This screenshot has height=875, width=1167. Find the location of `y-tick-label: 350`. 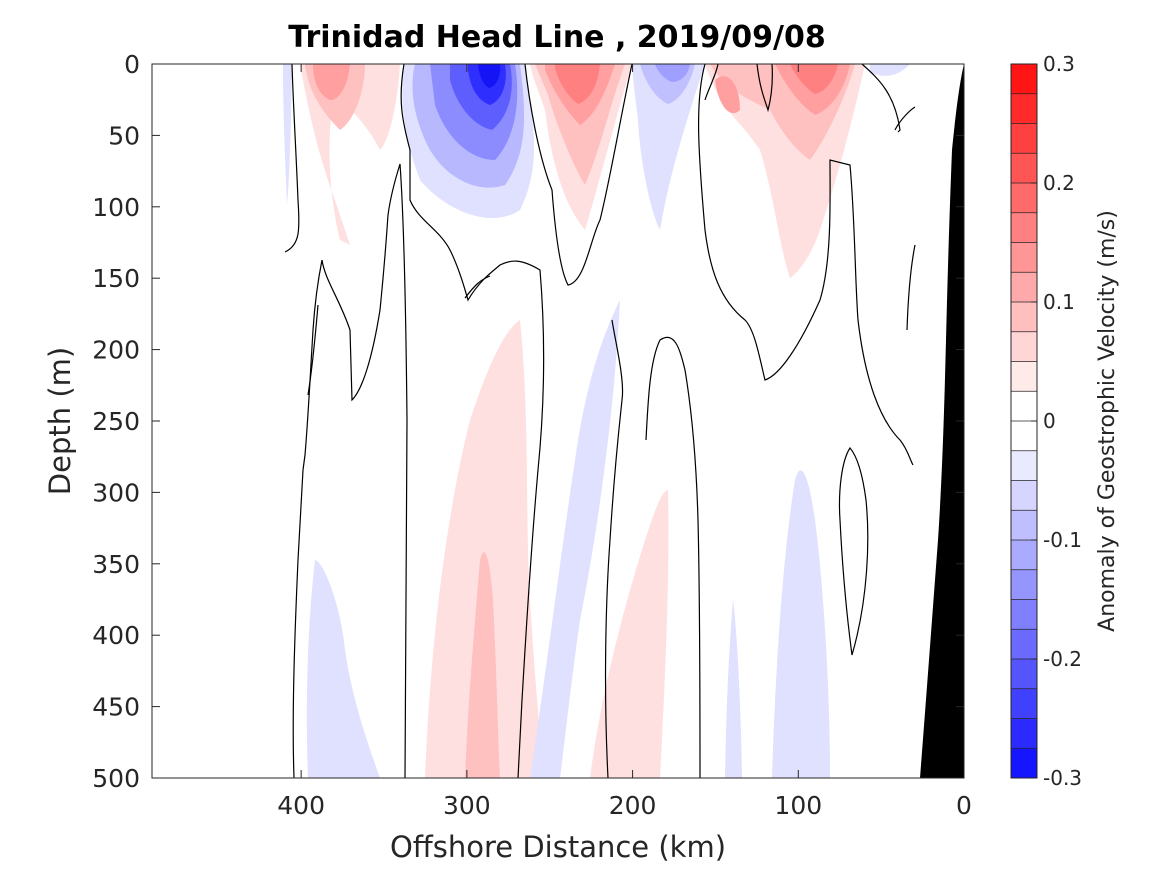

y-tick-label: 350 is located at coordinates (116, 564).